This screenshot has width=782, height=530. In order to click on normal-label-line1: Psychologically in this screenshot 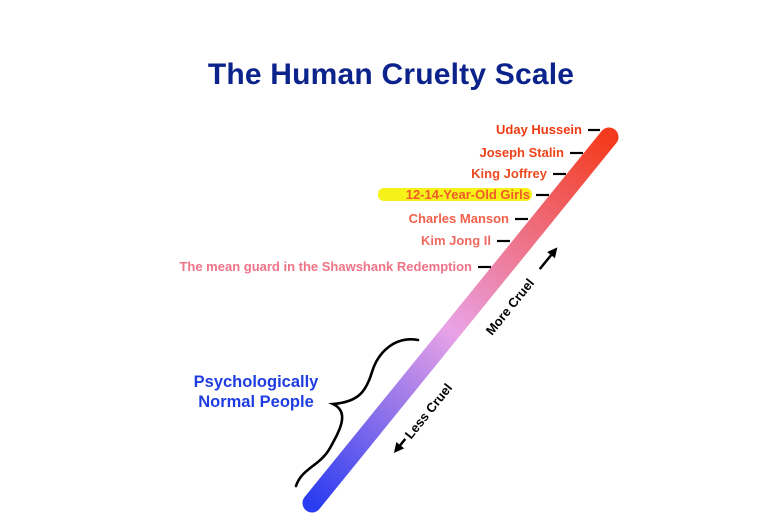, I will do `click(256, 382)`.